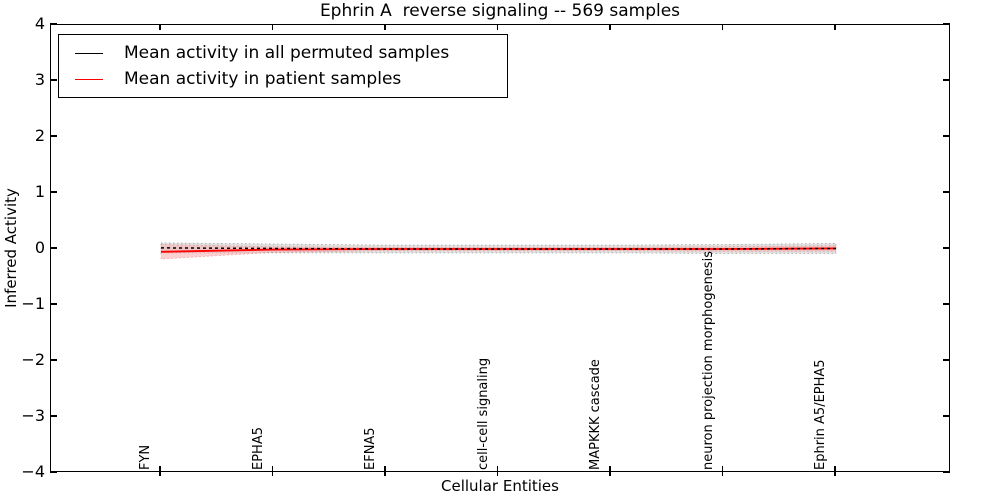  What do you see at coordinates (483, 413) in the screenshot?
I see `x-category-label: cell-cell signaling` at bounding box center [483, 413].